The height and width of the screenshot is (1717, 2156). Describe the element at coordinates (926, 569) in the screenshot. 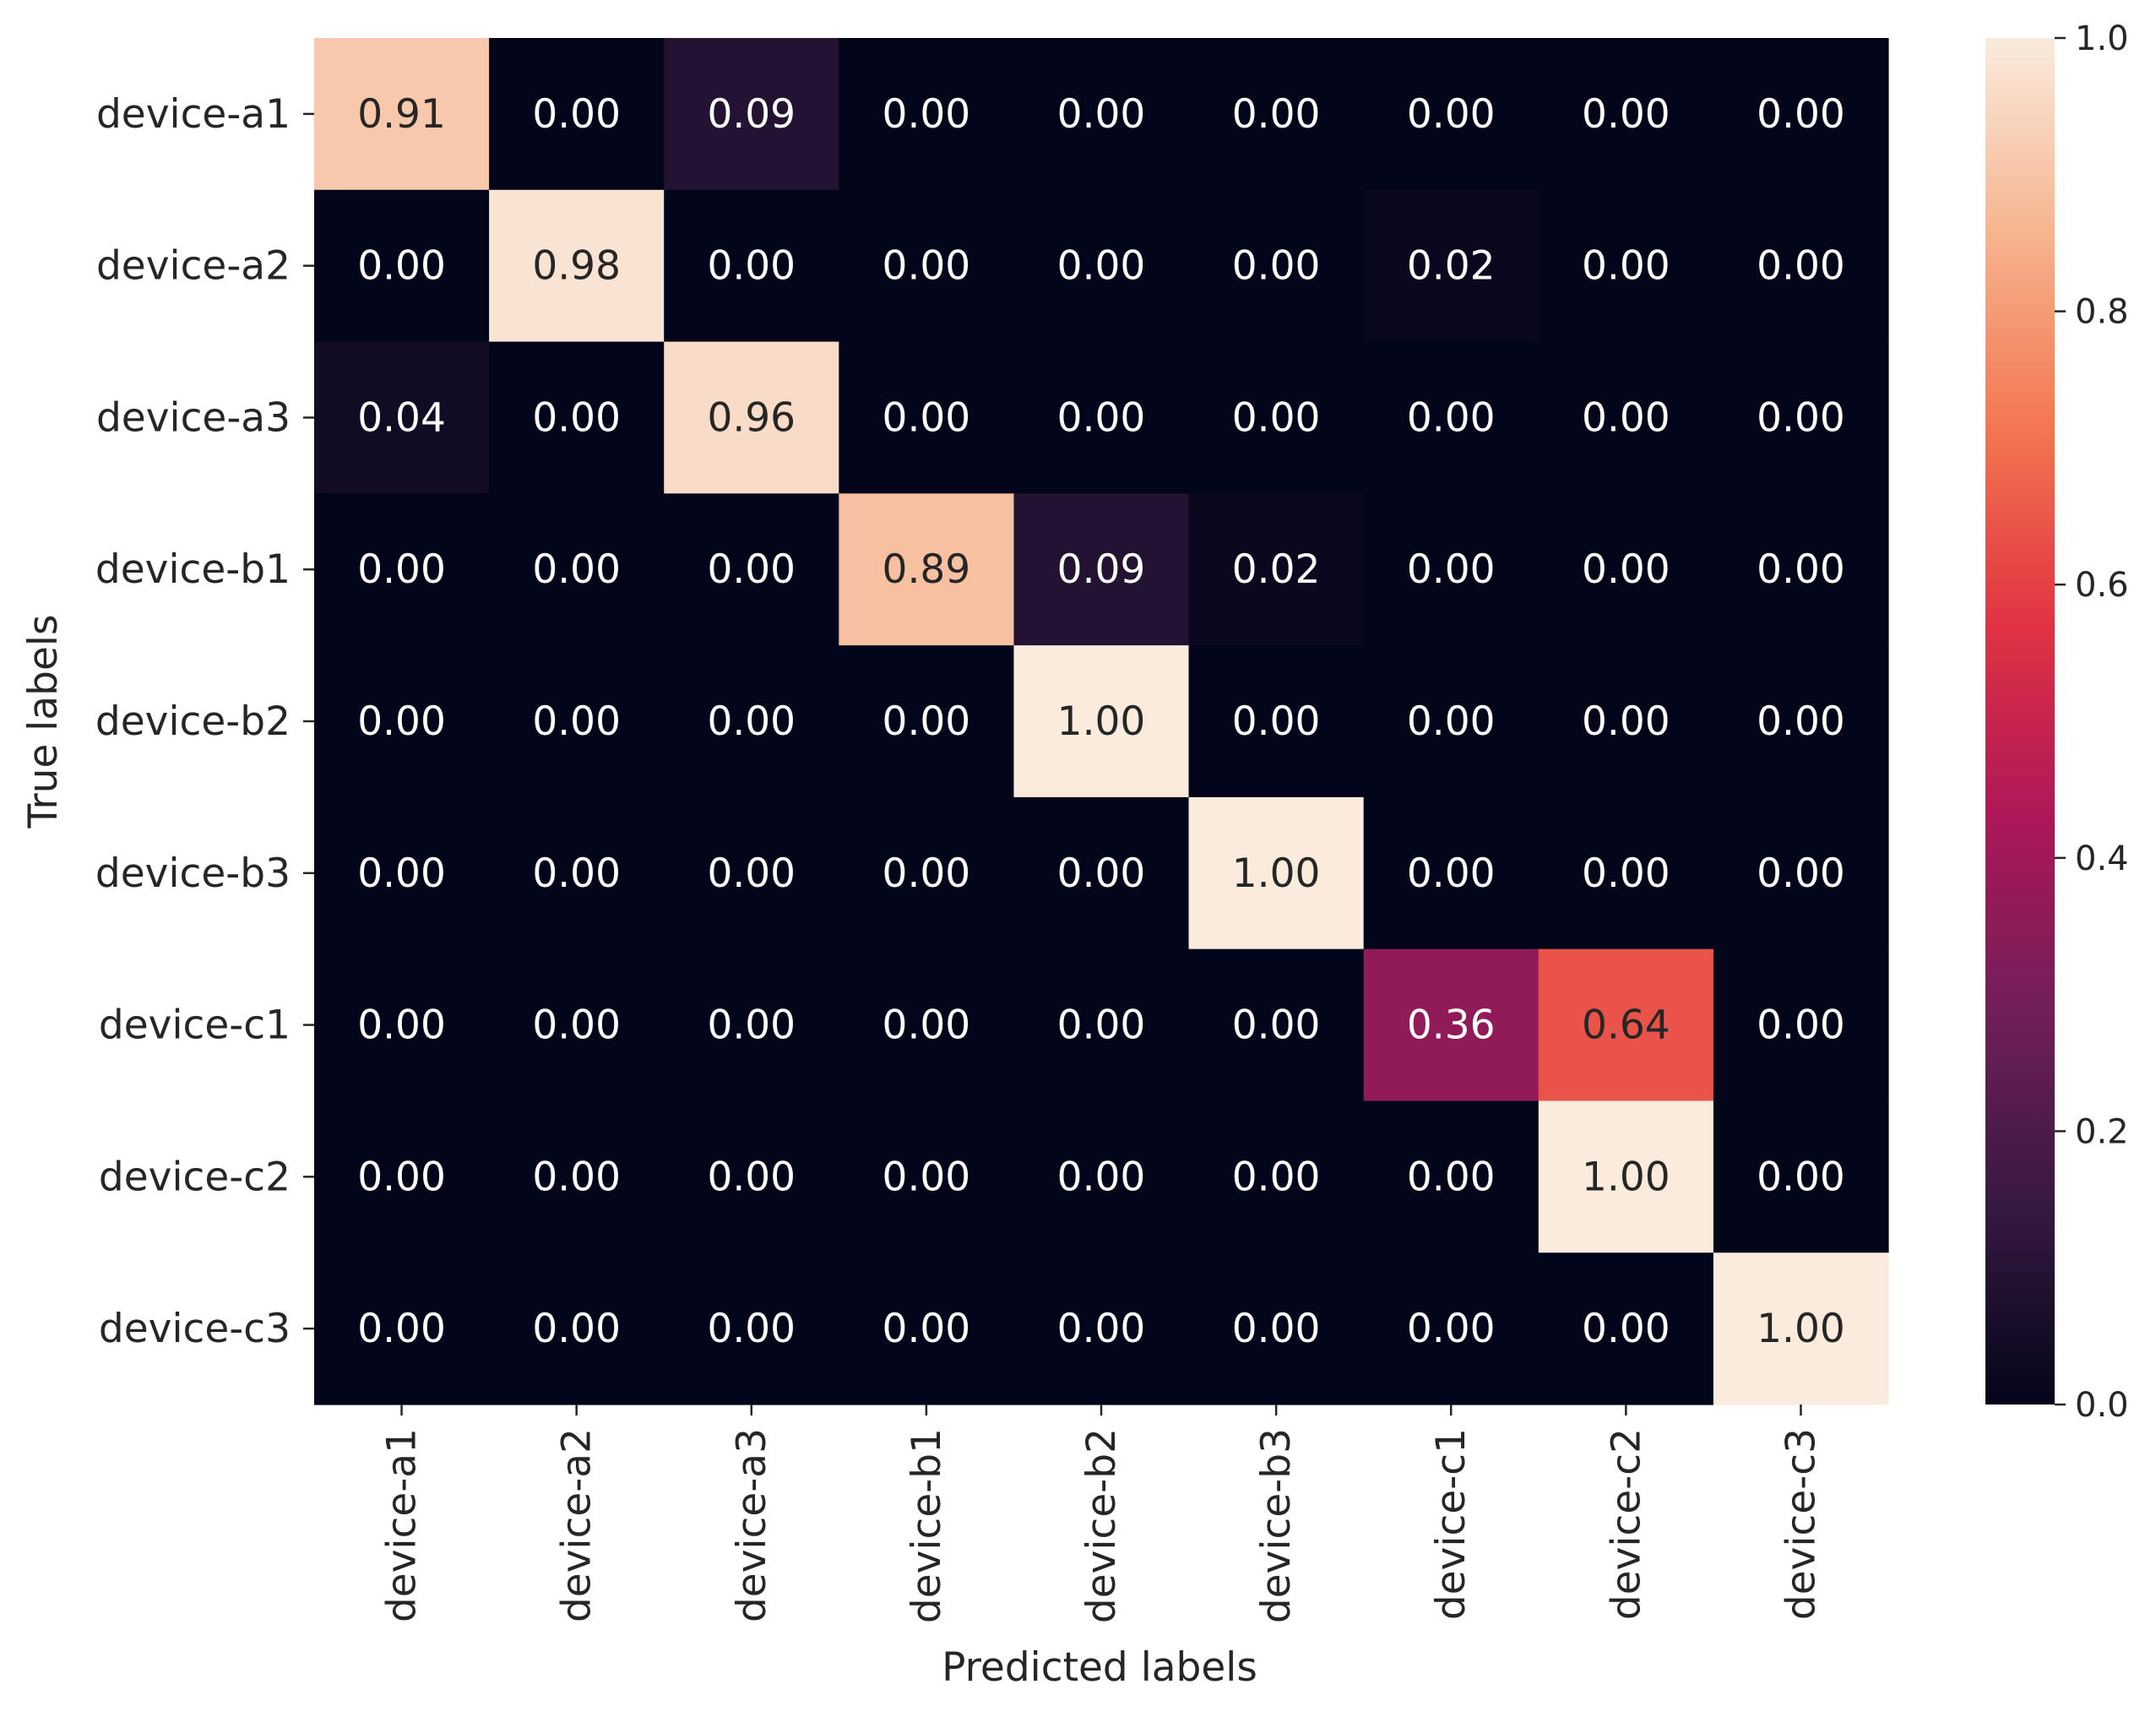

I see `cell-value-label: 0.89` at that location.